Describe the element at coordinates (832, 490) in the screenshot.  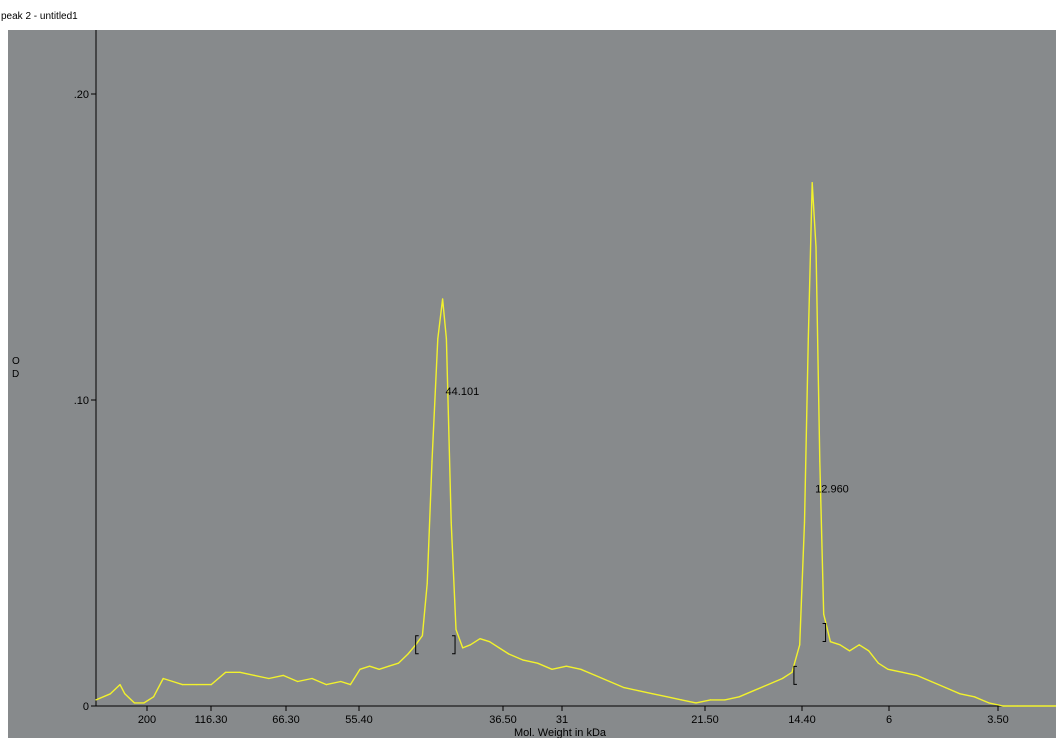
I see `peak-label: 12.960` at that location.